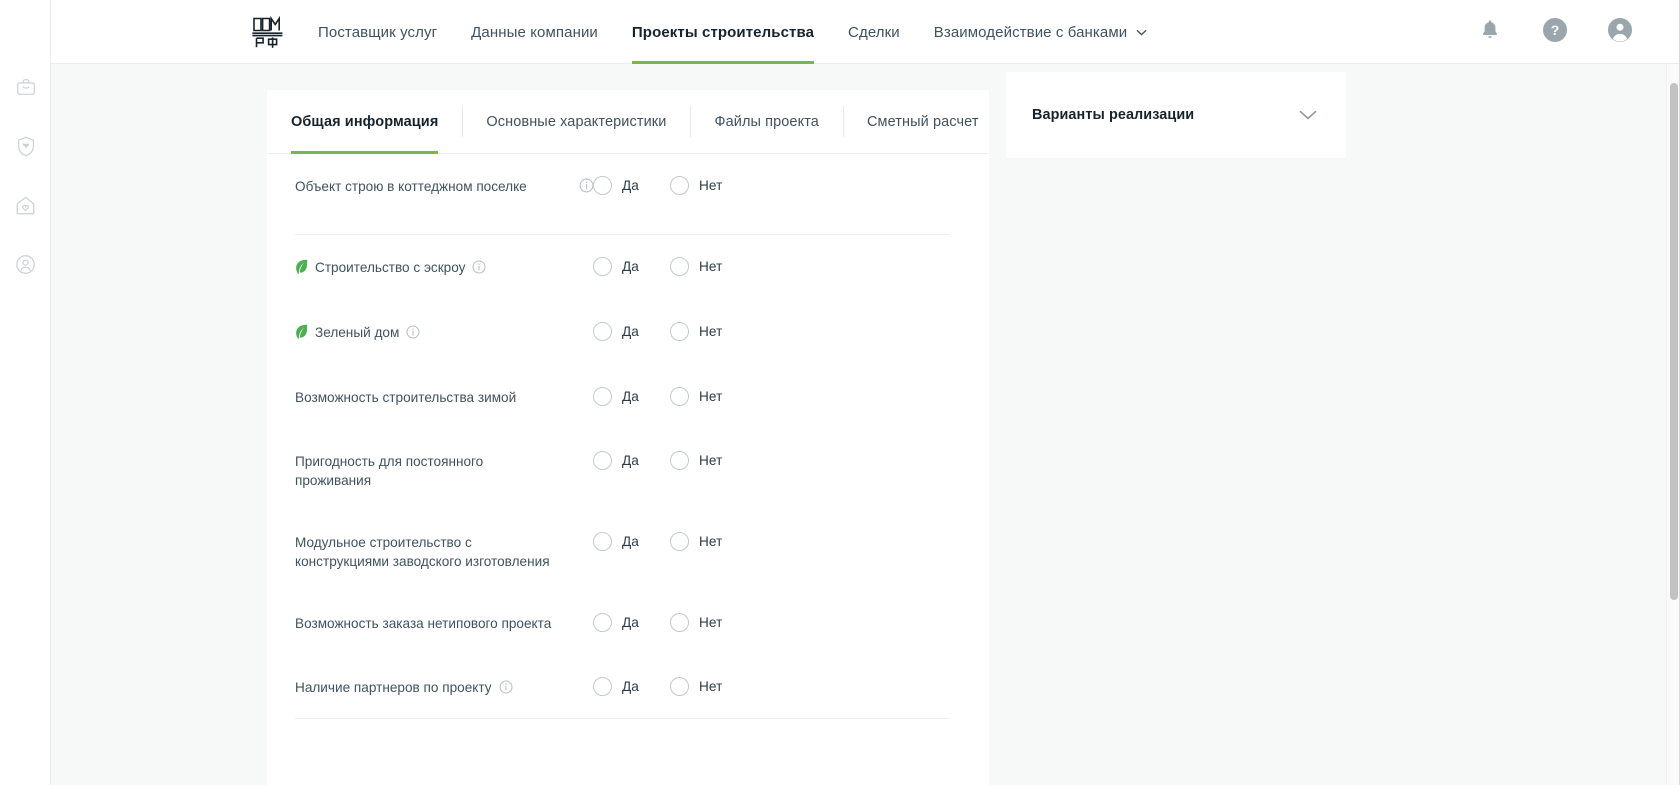  I want to click on tab-osnovnye-harakteristiki: Основные характеристики, so click(576, 121).